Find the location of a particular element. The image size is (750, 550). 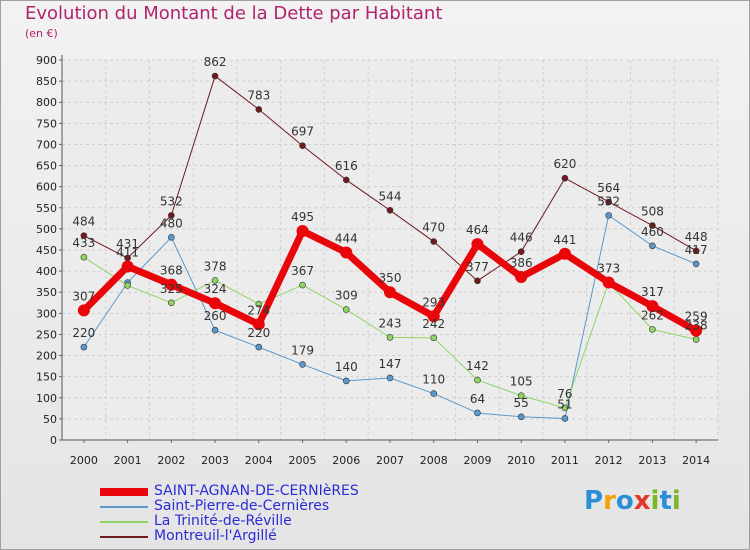

data-label: 460 is located at coordinates (652, 232).